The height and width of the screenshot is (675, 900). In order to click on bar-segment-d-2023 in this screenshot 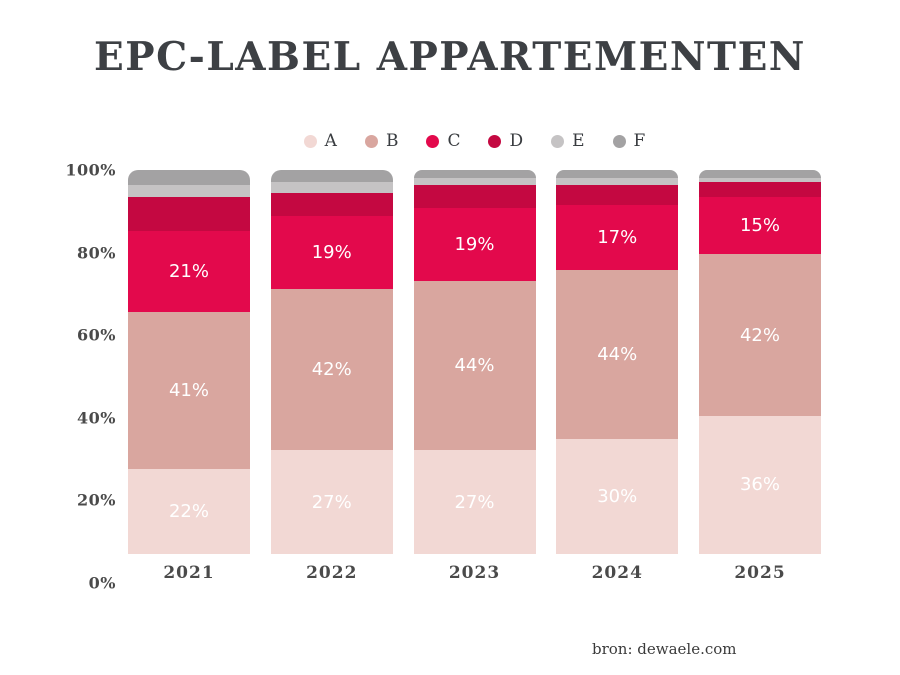, I will do `click(474, 197)`.